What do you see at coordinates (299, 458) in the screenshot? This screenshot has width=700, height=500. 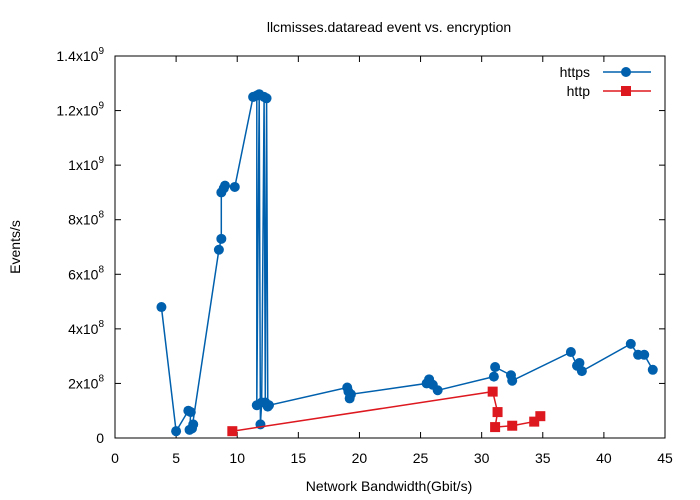 I see `x-tick-label: 15` at bounding box center [299, 458].